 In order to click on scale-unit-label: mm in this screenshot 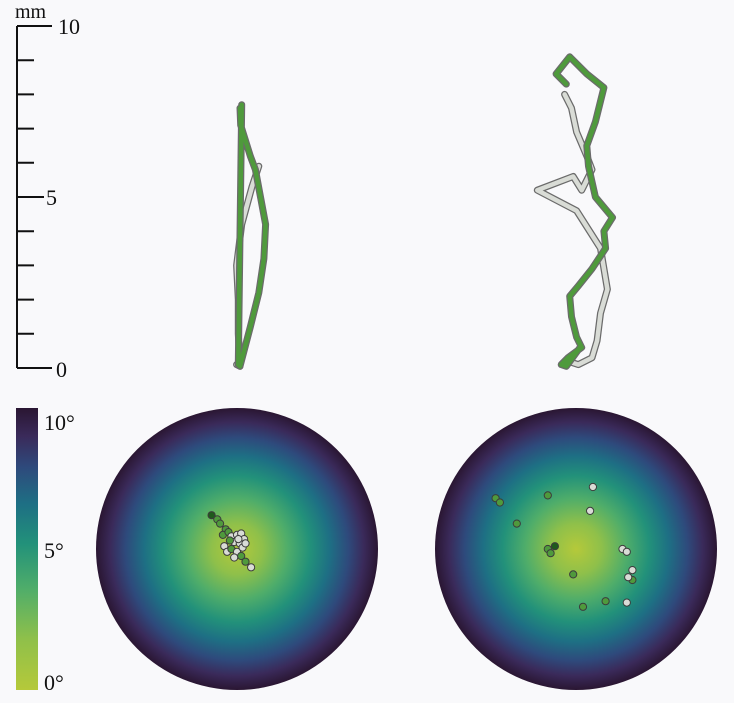, I will do `click(31, 12)`.